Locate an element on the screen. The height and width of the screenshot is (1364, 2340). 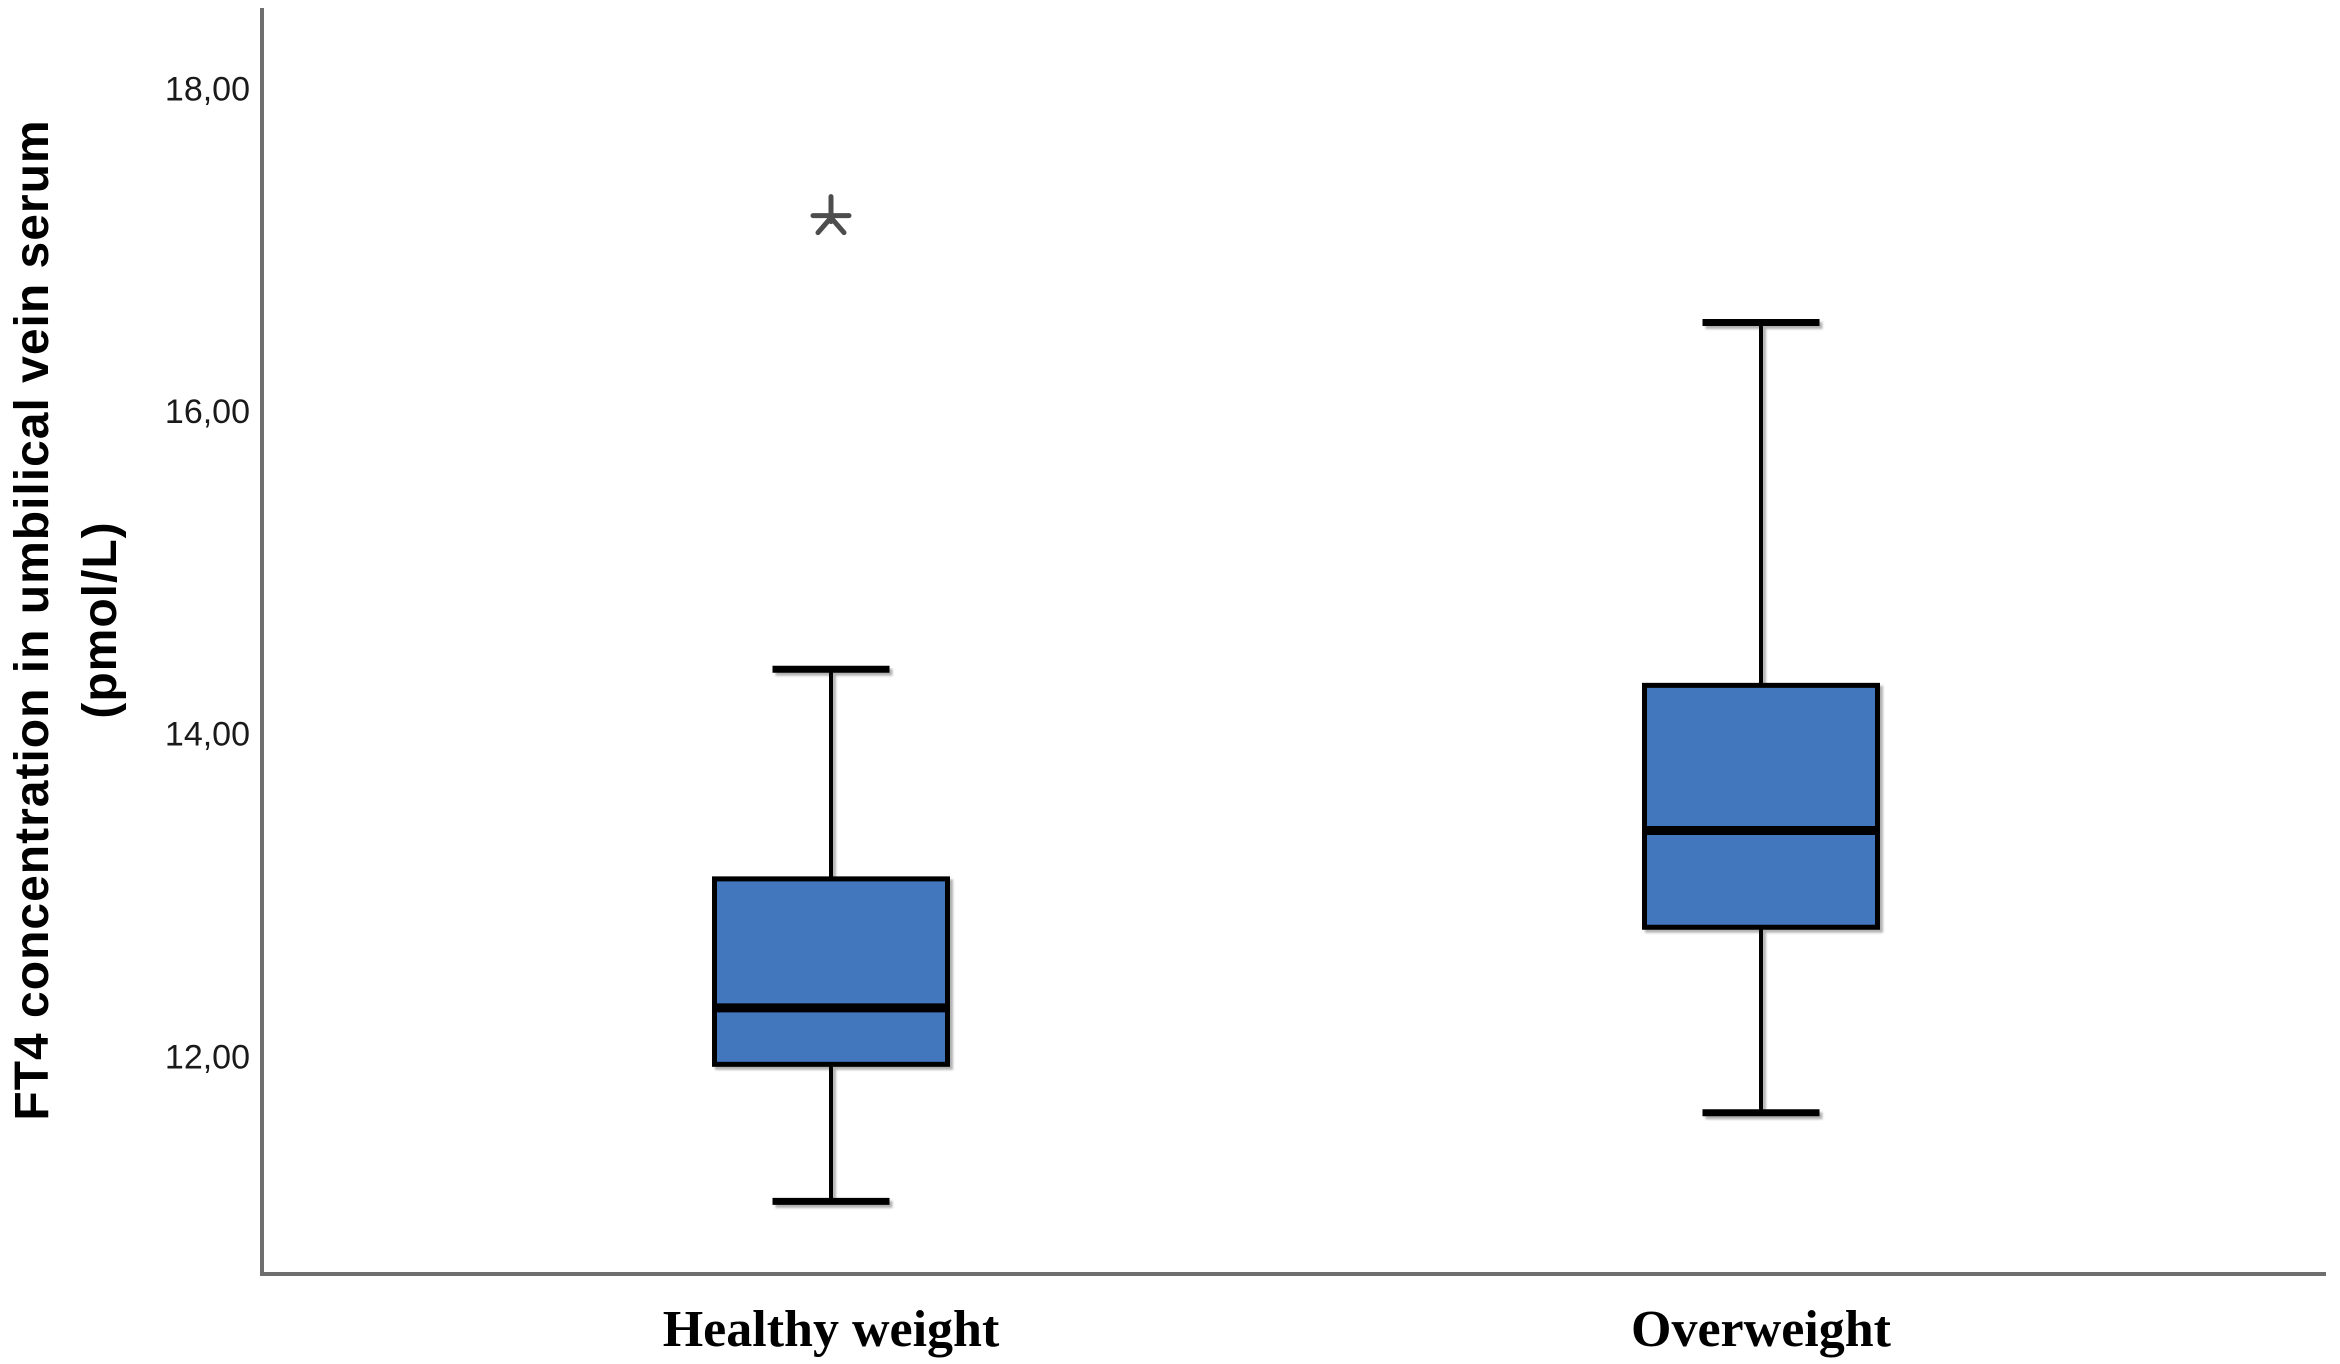
y-tick-label-14: 14,00 is located at coordinates (207, 735).